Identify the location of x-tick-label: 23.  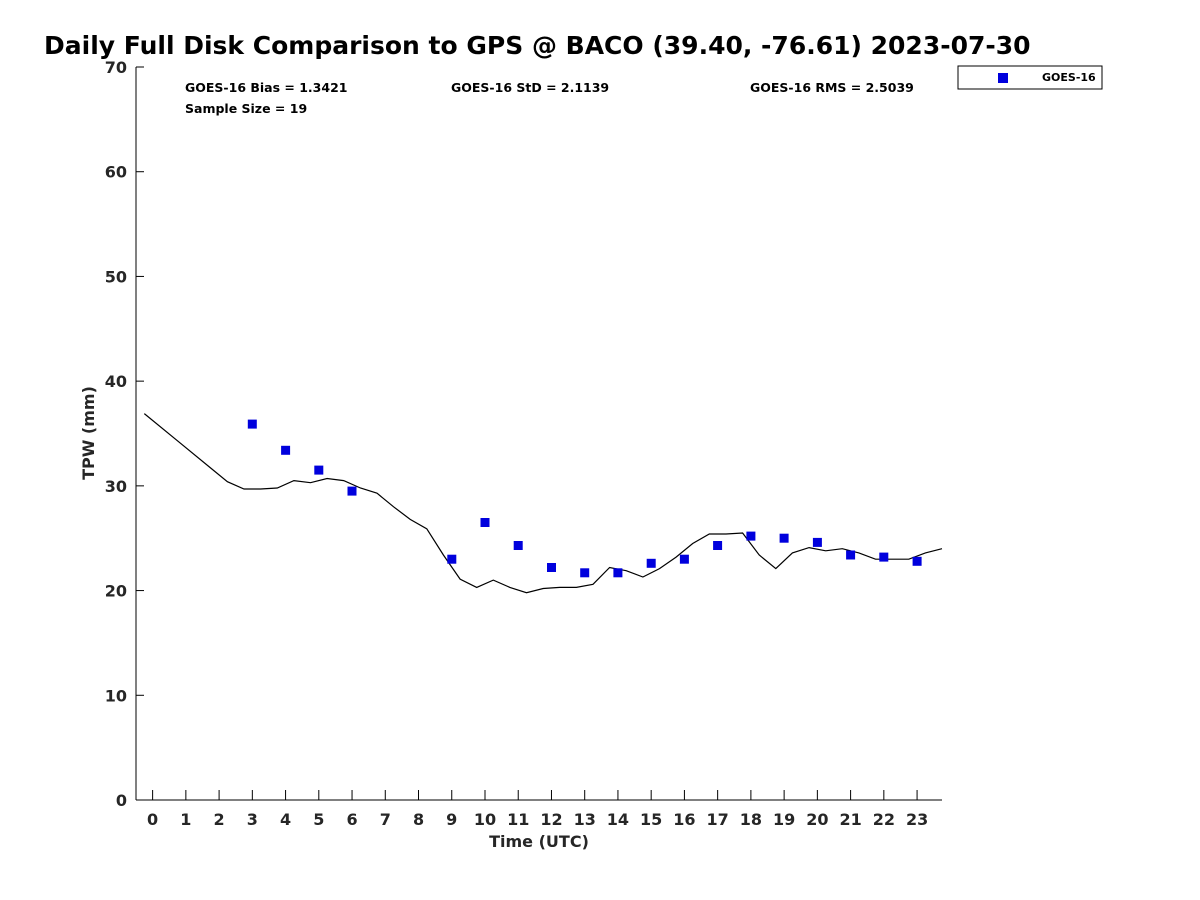
(917, 819).